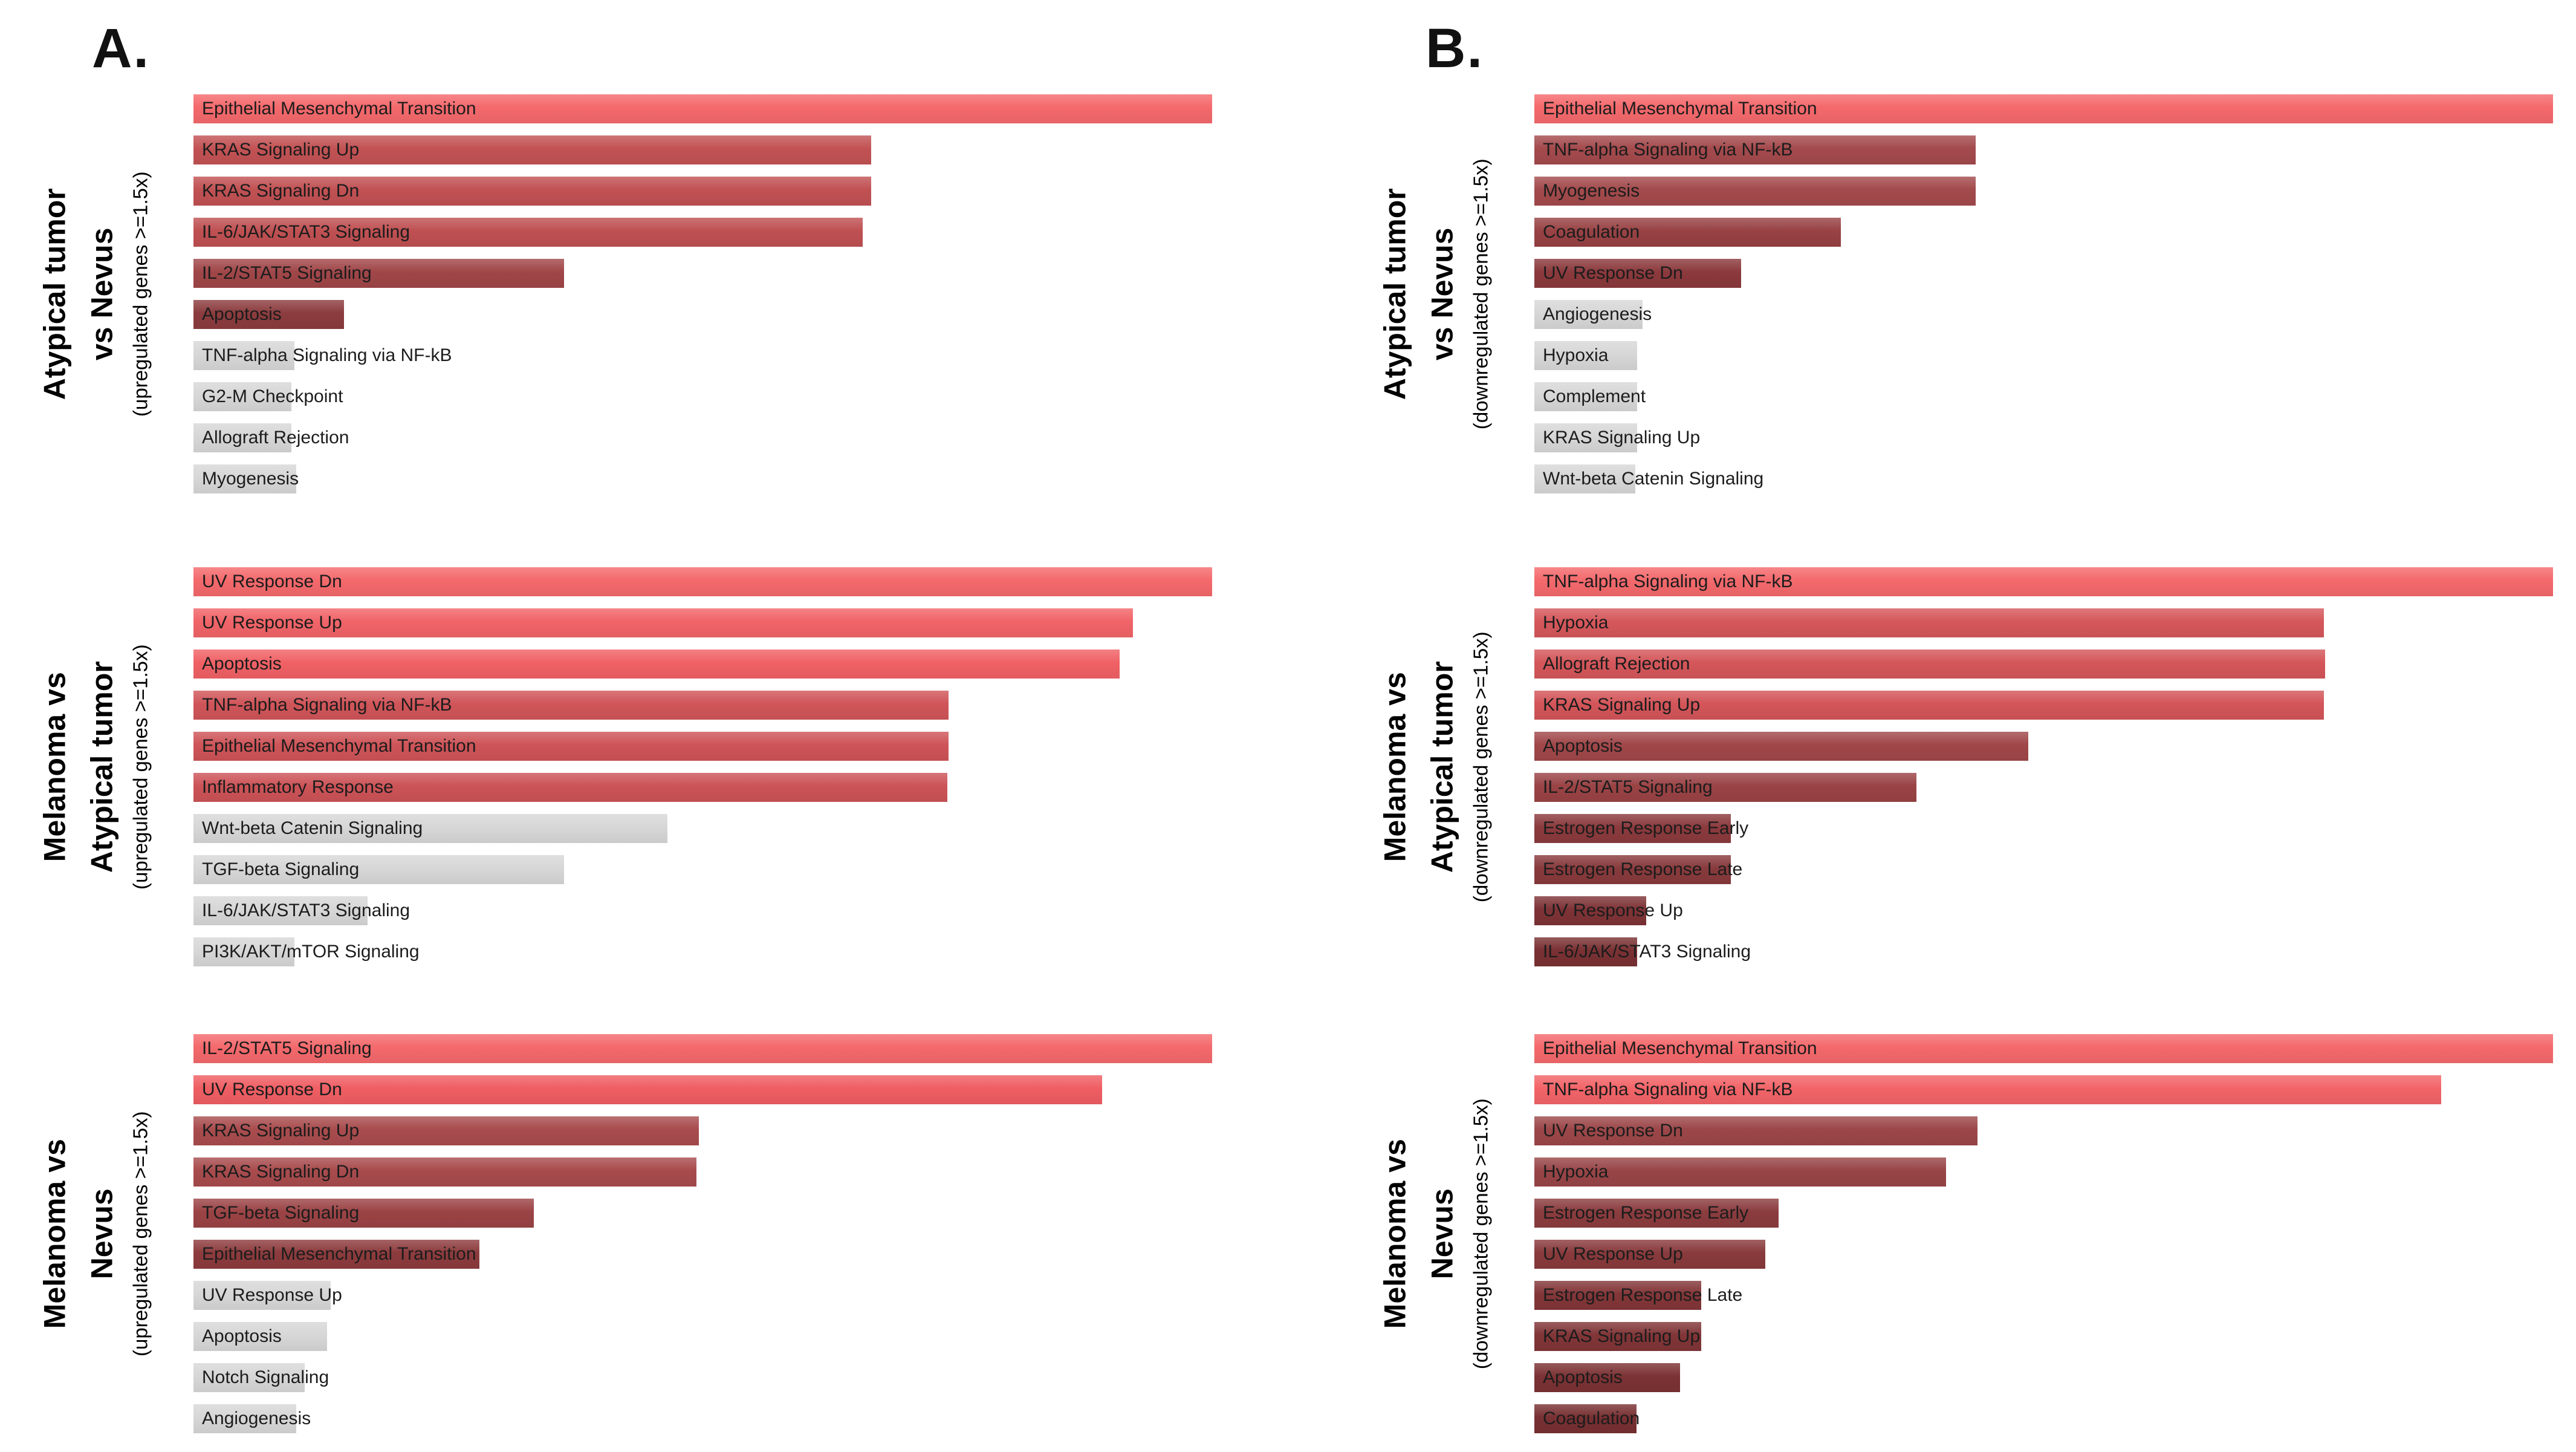 This screenshot has width=2576, height=1452. I want to click on bar-label: PI3K/AKT/mTOR Signaling, so click(311, 952).